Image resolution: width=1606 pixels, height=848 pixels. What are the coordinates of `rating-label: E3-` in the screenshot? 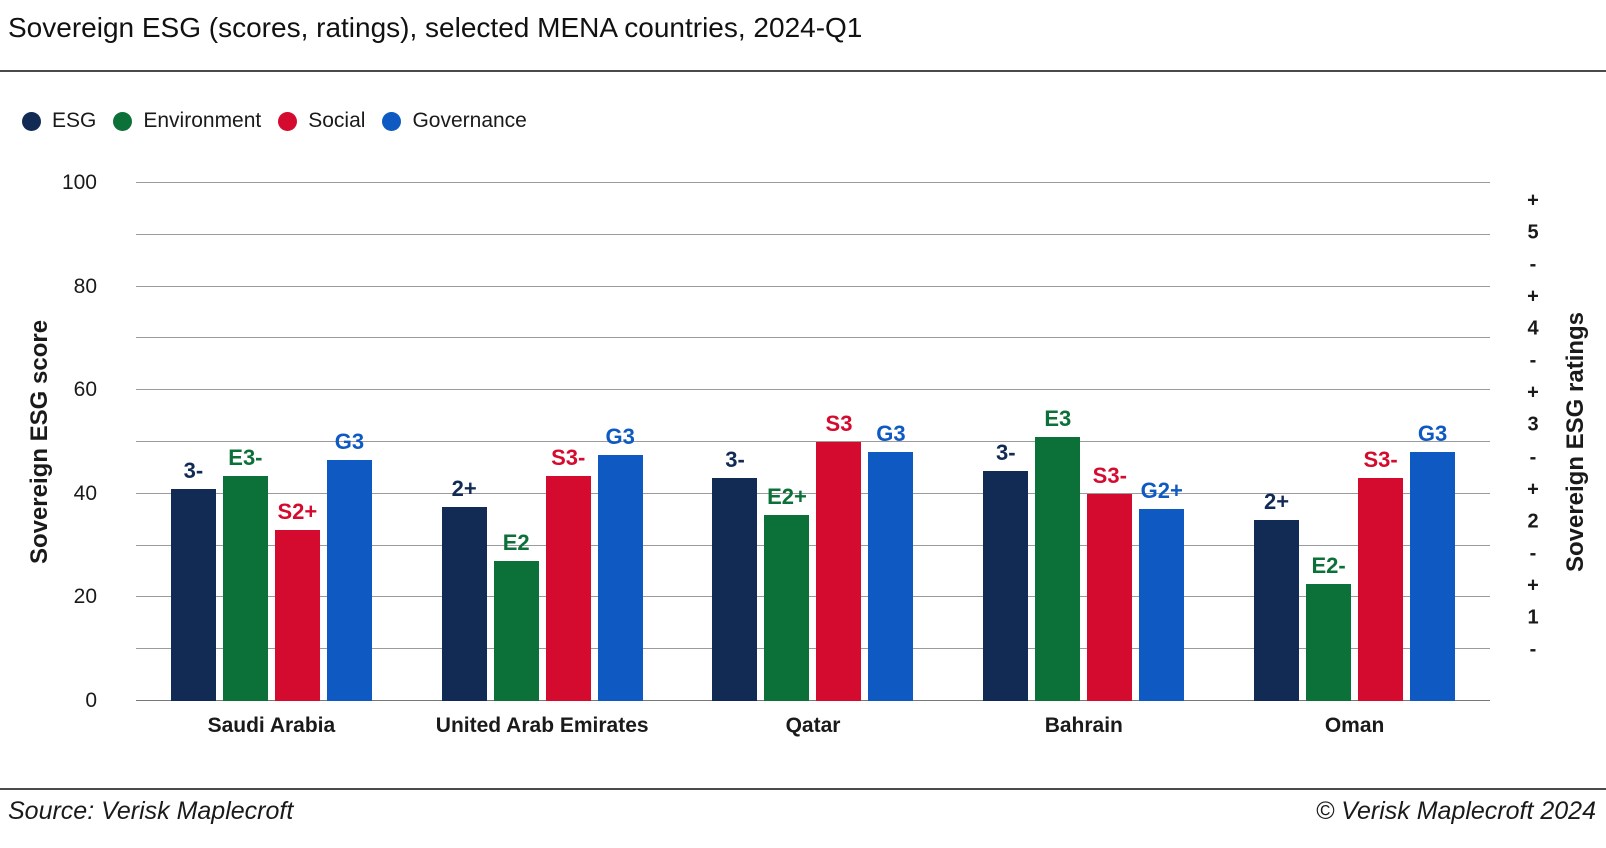 It's located at (245, 457).